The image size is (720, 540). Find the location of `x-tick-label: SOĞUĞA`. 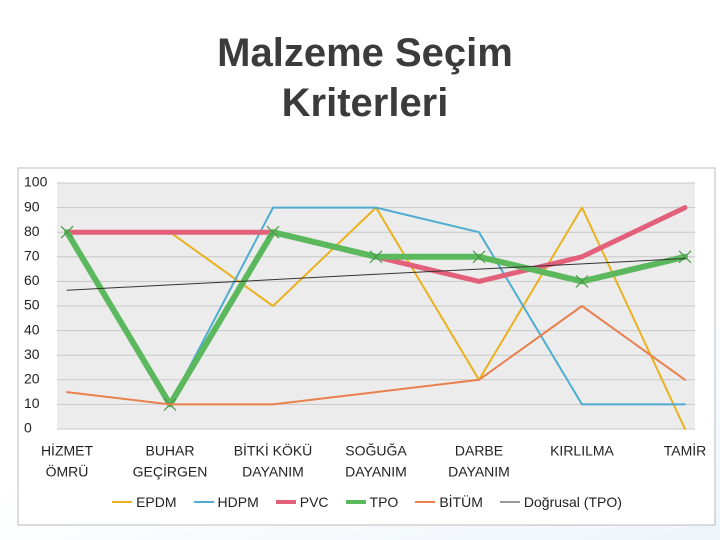

x-tick-label: SOĞUĞA is located at coordinates (376, 451).